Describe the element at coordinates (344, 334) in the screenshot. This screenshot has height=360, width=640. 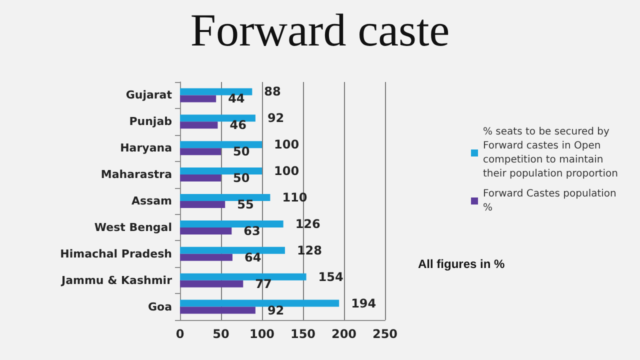
I see `x-tick-label: 200` at that location.